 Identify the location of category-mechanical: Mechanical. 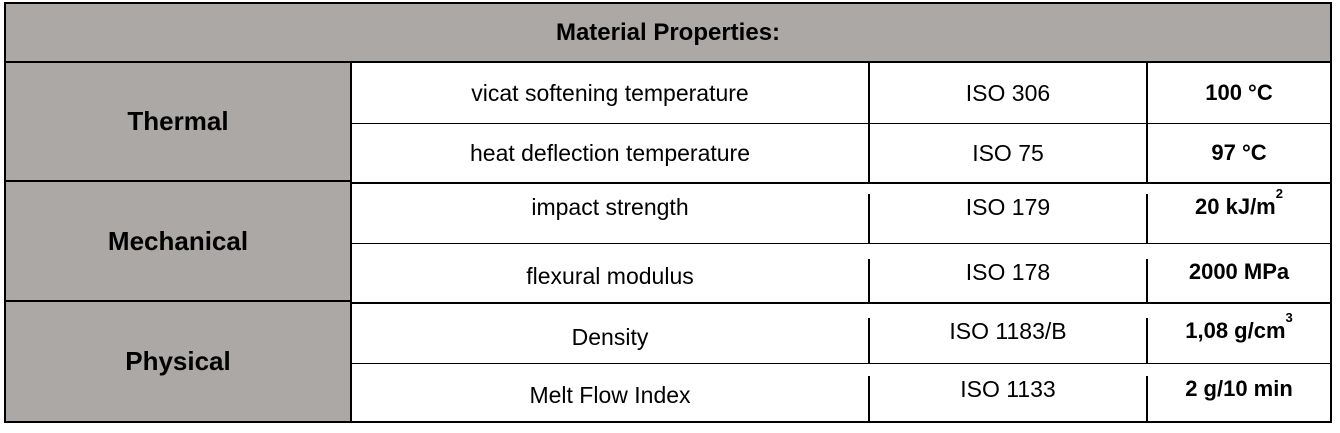
(179, 242).